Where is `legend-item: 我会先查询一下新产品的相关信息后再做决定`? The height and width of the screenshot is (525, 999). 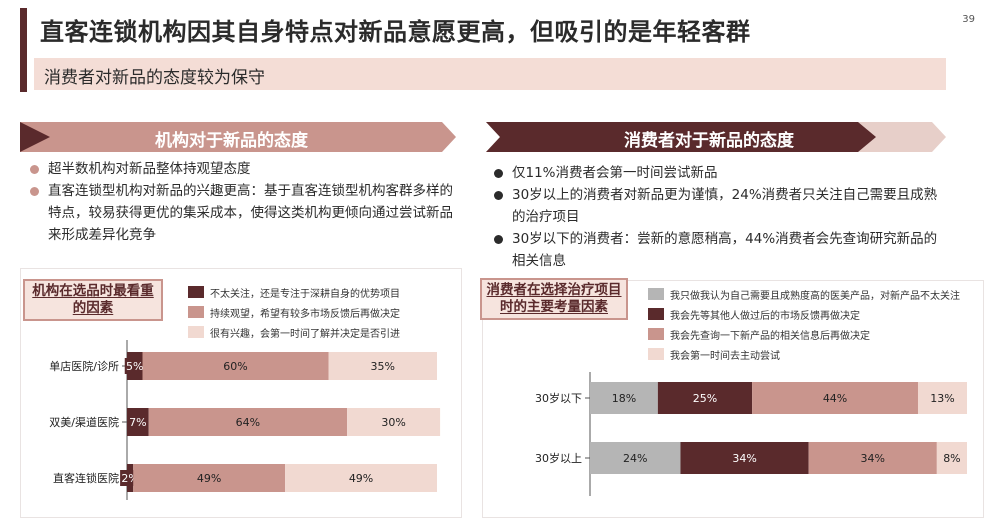 legend-item: 我会先查询一下新产品的相关信息后再做决定 is located at coordinates (815, 334).